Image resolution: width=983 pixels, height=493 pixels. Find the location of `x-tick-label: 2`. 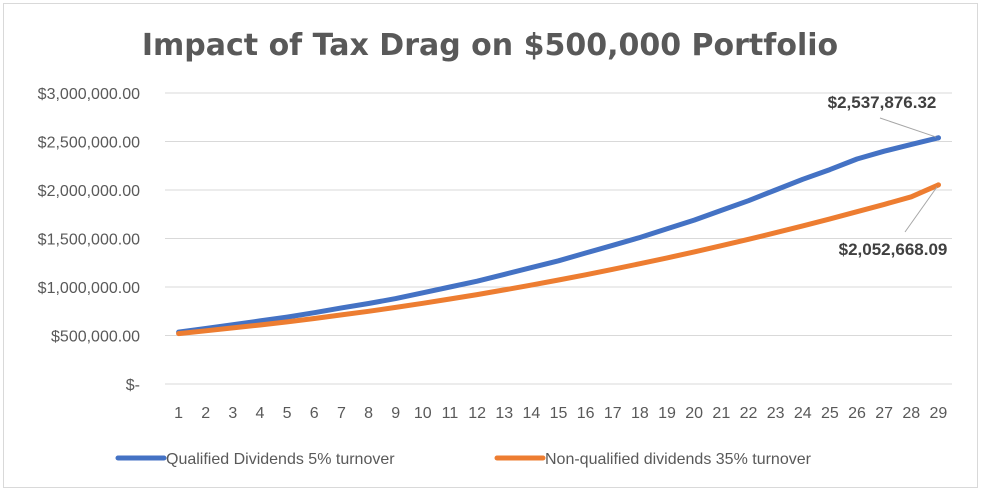

x-tick-label: 2 is located at coordinates (205, 413).